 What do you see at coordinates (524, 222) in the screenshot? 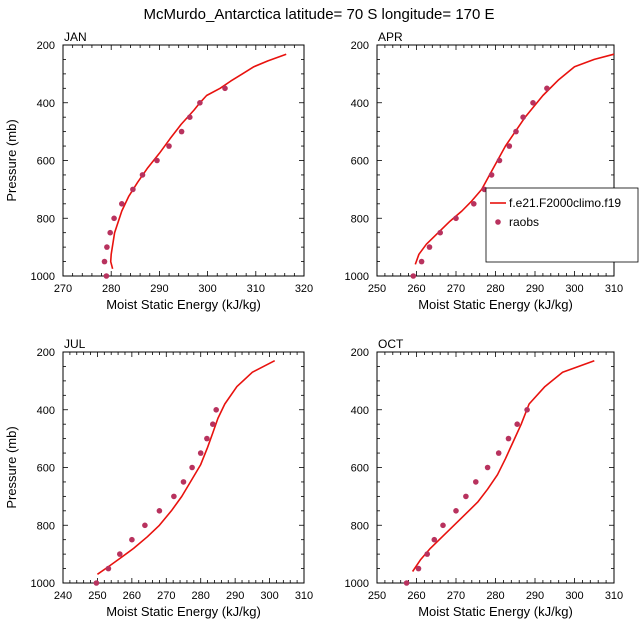
I see `legend-entry-raobs: raobs` at bounding box center [524, 222].